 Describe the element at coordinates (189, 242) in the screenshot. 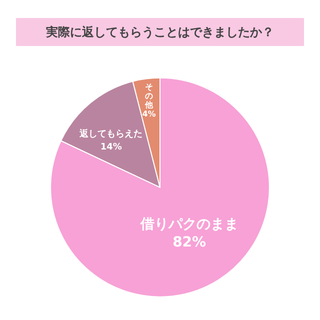

I see `data-label: 82%` at that location.